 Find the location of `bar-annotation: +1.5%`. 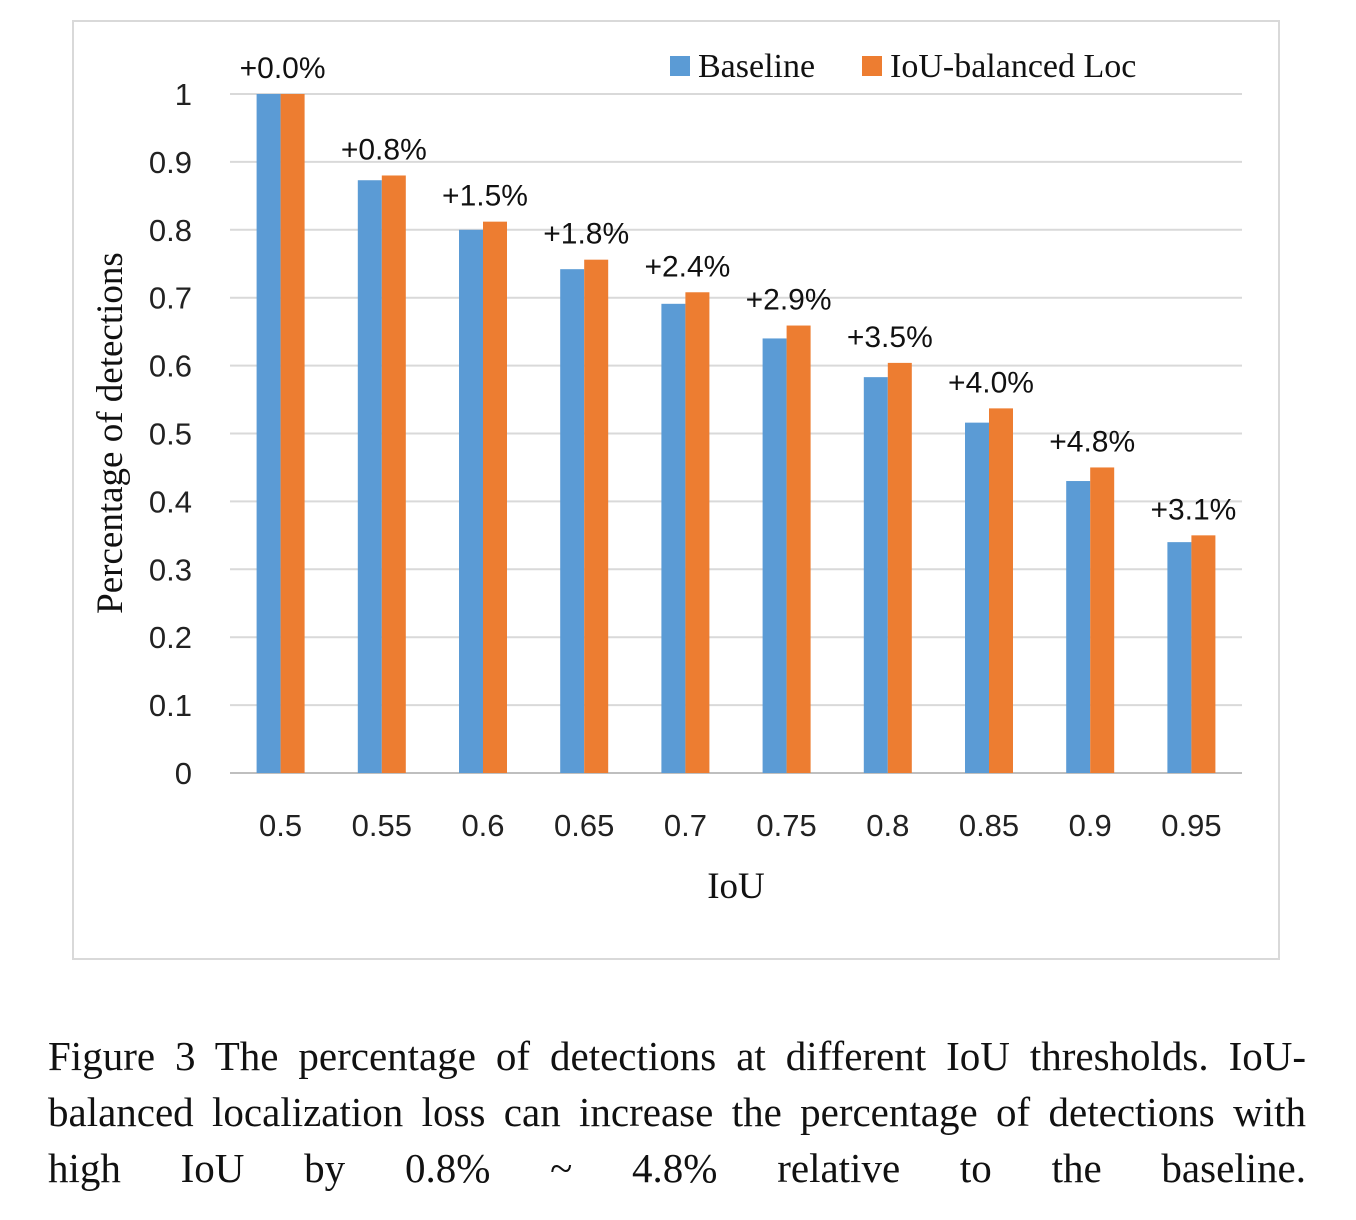

bar-annotation: +1.5% is located at coordinates (485, 196).